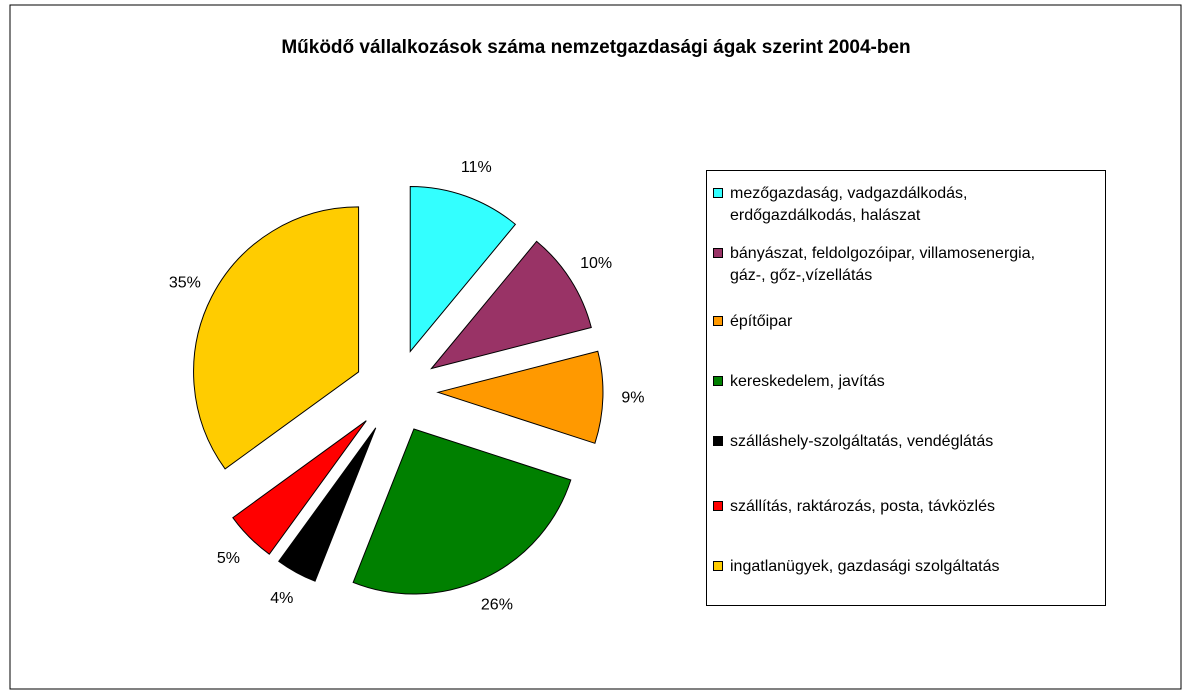 This screenshot has width=1192, height=695. Describe the element at coordinates (632, 398) in the screenshot. I see `data-label: 9%` at that location.